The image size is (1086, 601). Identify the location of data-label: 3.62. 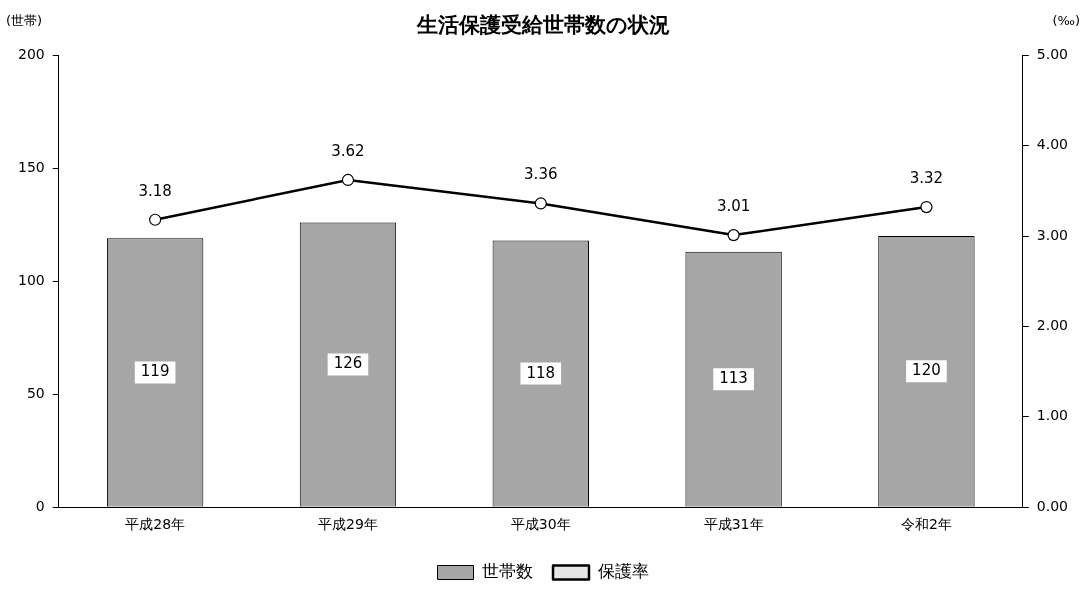
(348, 150).